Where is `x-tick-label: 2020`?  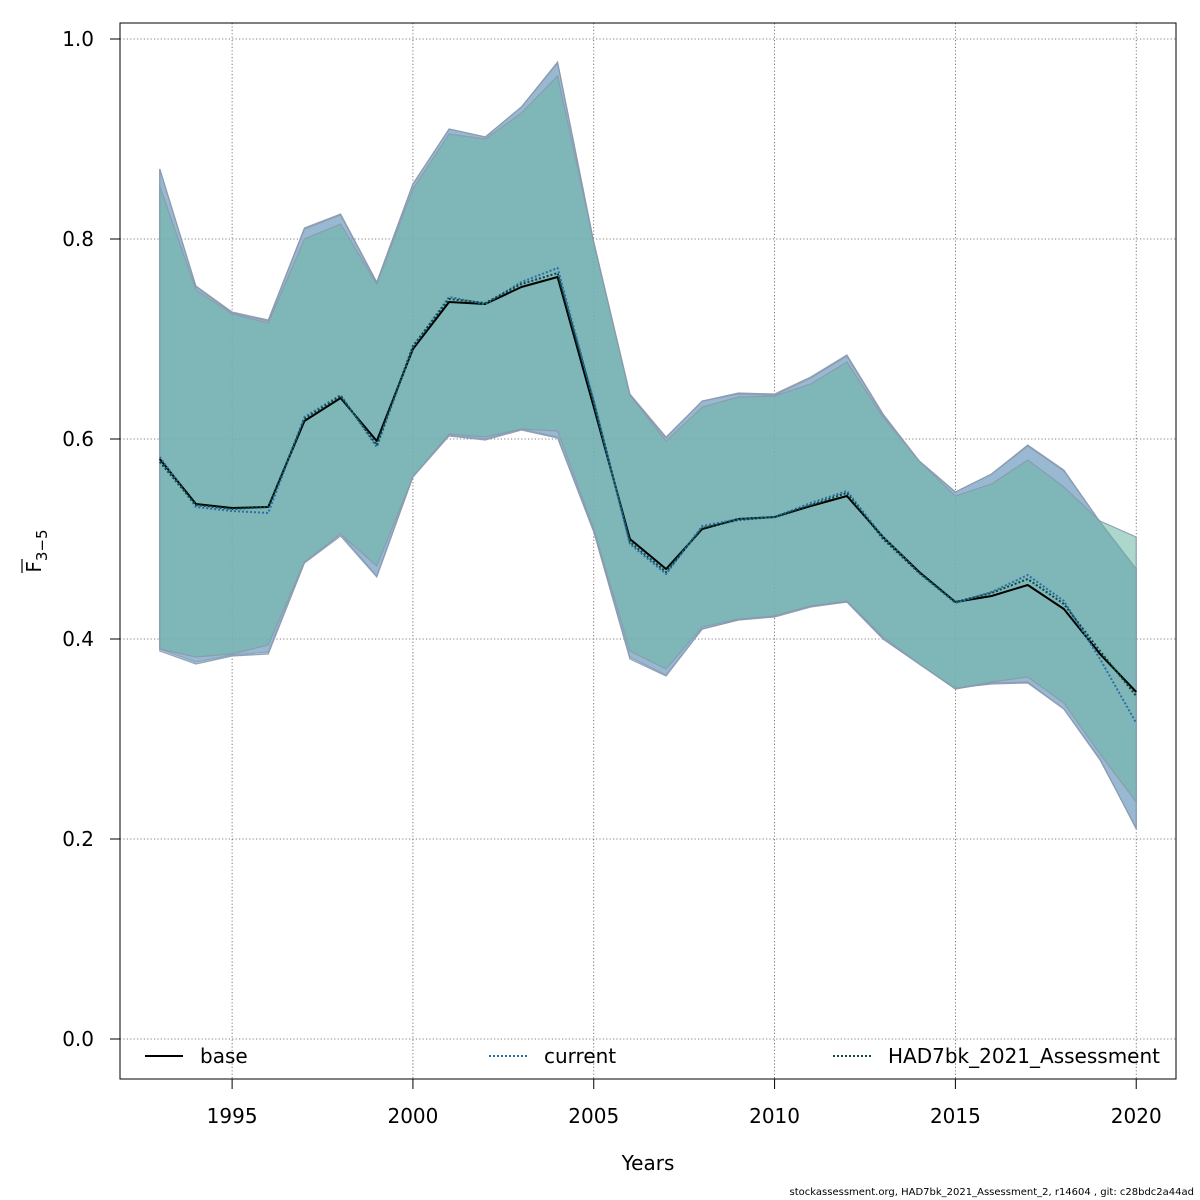
x-tick-label: 2020 is located at coordinates (1136, 1116).